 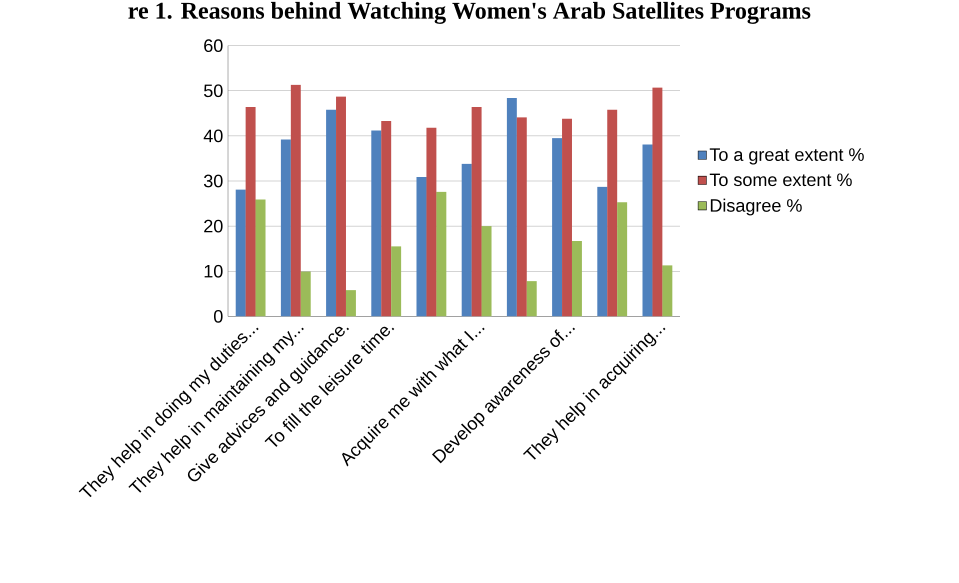 What do you see at coordinates (781, 179) in the screenshot?
I see `legend-label: To some extent %` at bounding box center [781, 179].